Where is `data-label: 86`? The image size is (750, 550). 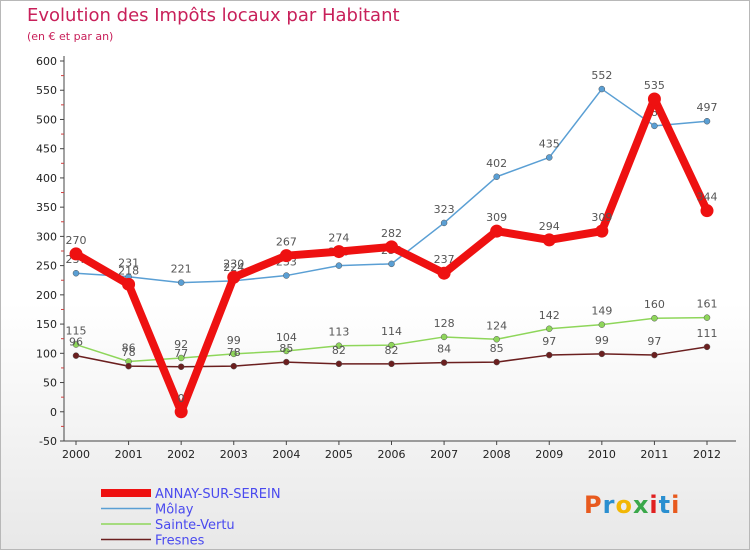 data-label: 86 is located at coordinates (129, 347).